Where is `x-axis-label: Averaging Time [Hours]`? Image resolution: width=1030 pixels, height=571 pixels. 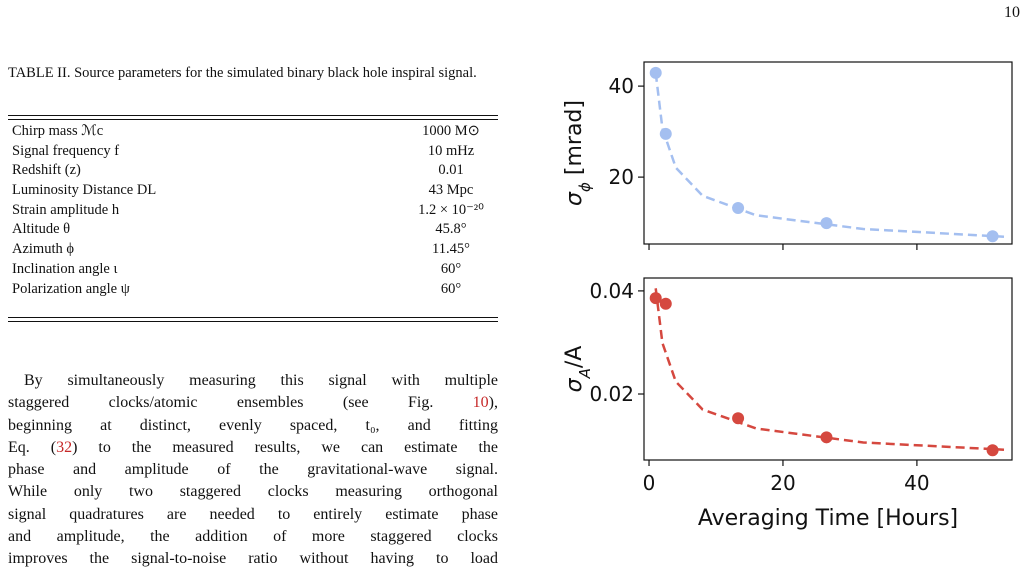
x-axis-label: Averaging Time [Hours] is located at coordinates (828, 518).